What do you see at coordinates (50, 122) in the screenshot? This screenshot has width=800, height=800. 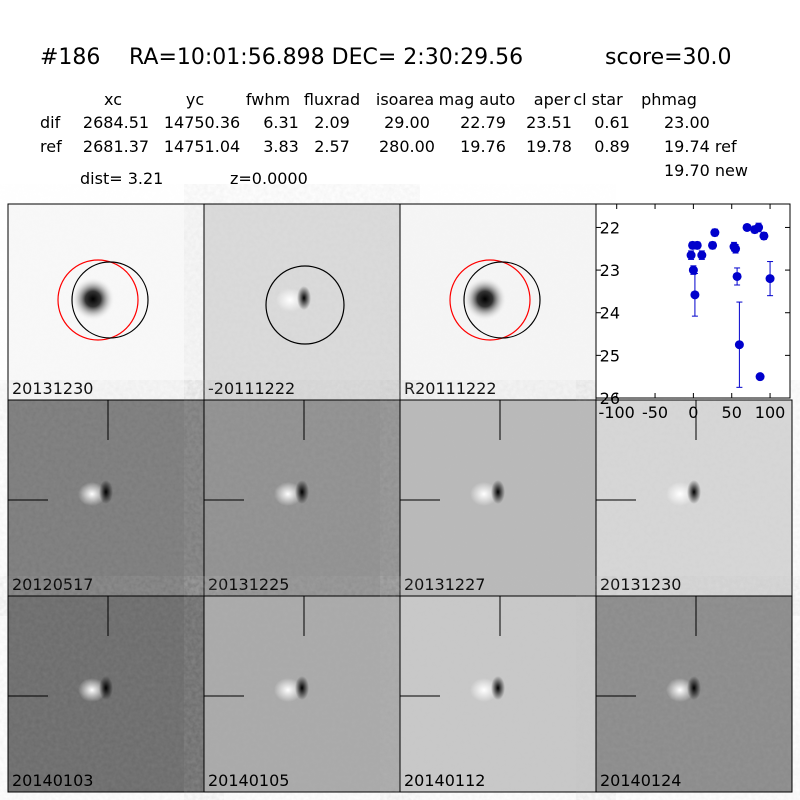 I see `table-cell: dif` at bounding box center [50, 122].